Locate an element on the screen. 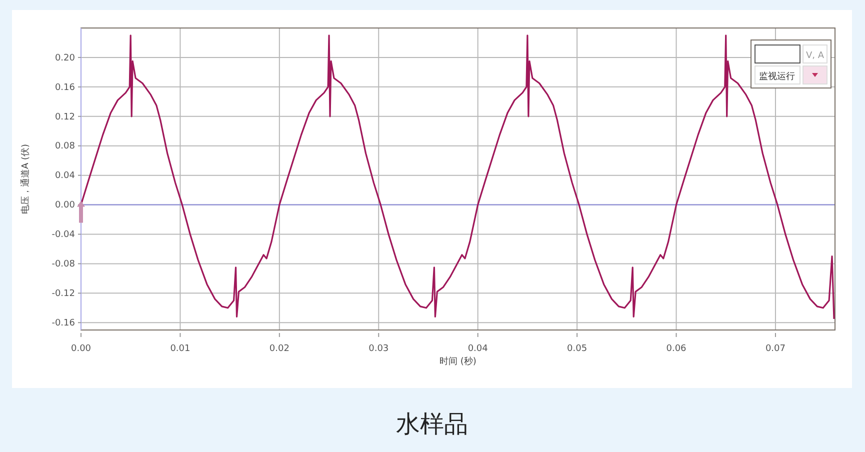 The height and width of the screenshot is (452, 865). y-tick-label: 0.20 is located at coordinates (65, 58).